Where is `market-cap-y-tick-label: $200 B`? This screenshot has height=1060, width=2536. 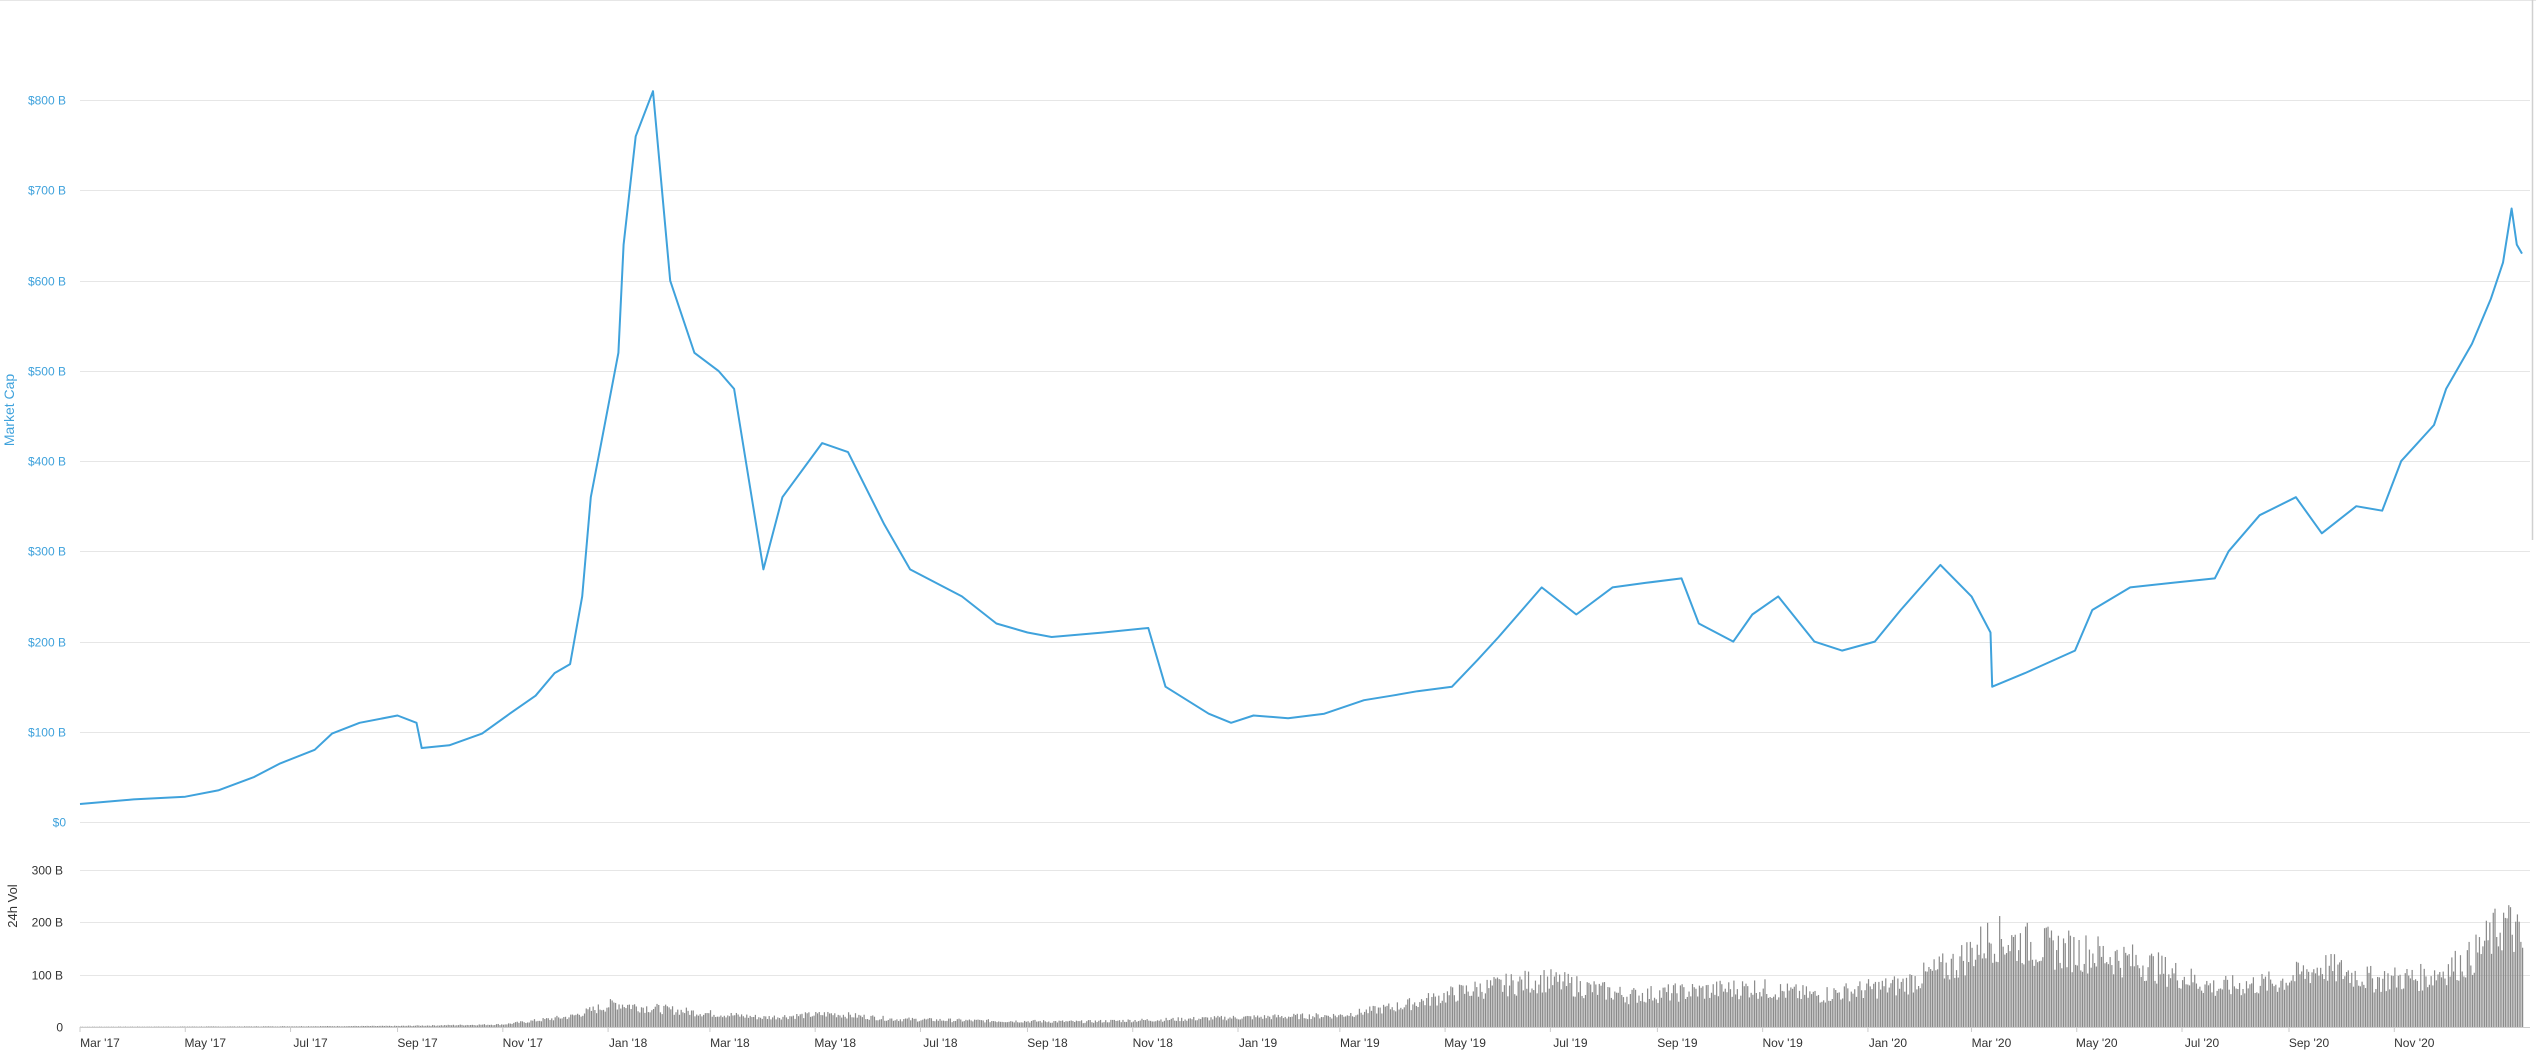
market-cap-y-tick-label: $200 B is located at coordinates (47, 643).